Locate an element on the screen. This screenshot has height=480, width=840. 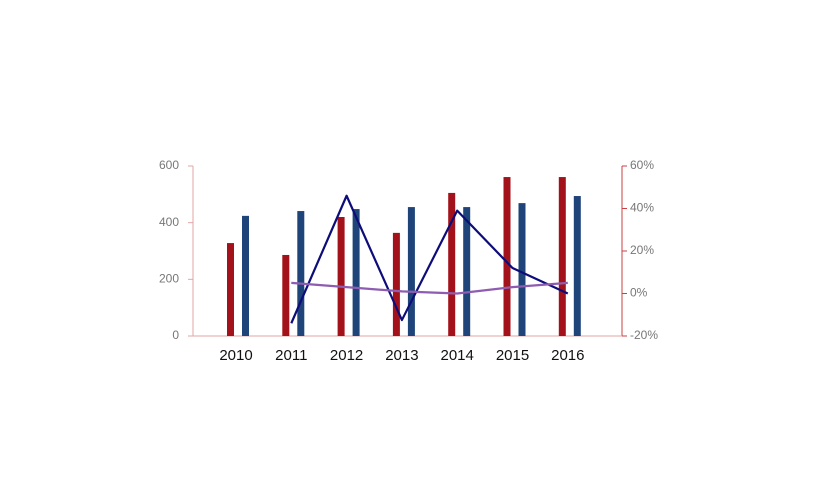
y2-tick-label: -20% is located at coordinates (644, 335).